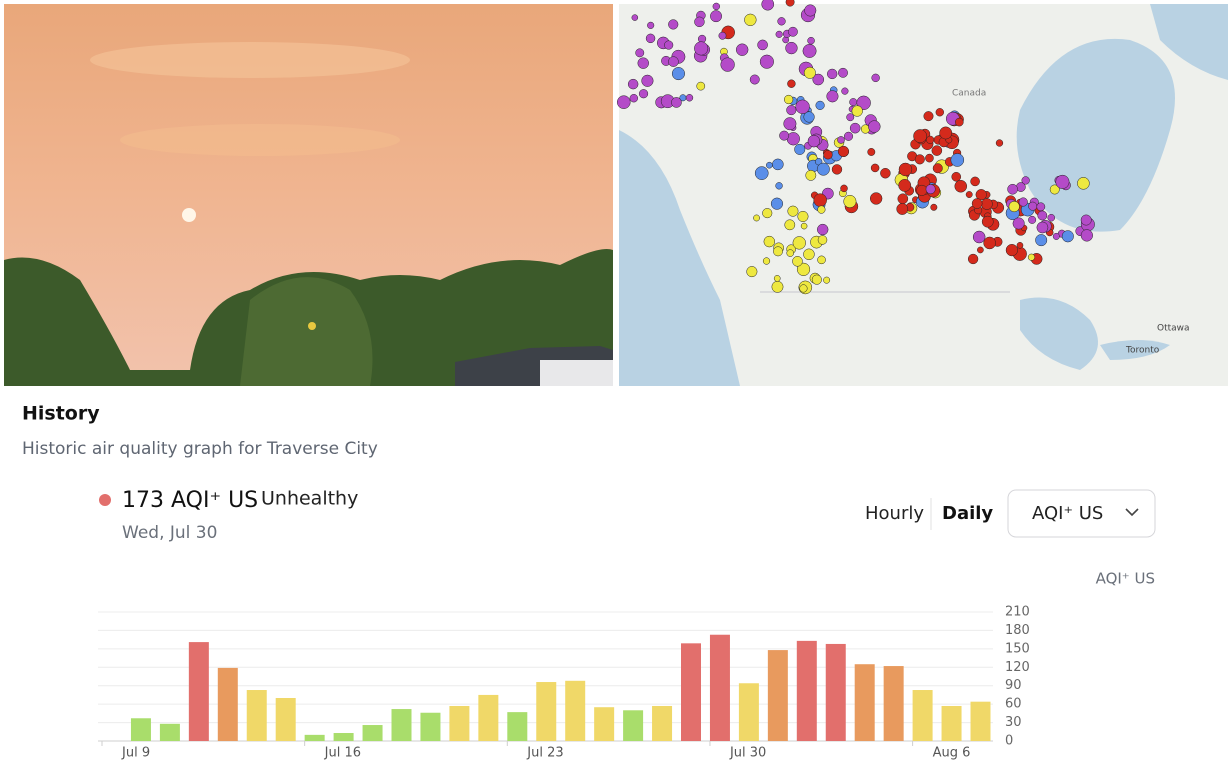 This screenshot has width=1232, height=782. What do you see at coordinates (1013, 722) in the screenshot?
I see `y-tick-label: 30` at bounding box center [1013, 722].